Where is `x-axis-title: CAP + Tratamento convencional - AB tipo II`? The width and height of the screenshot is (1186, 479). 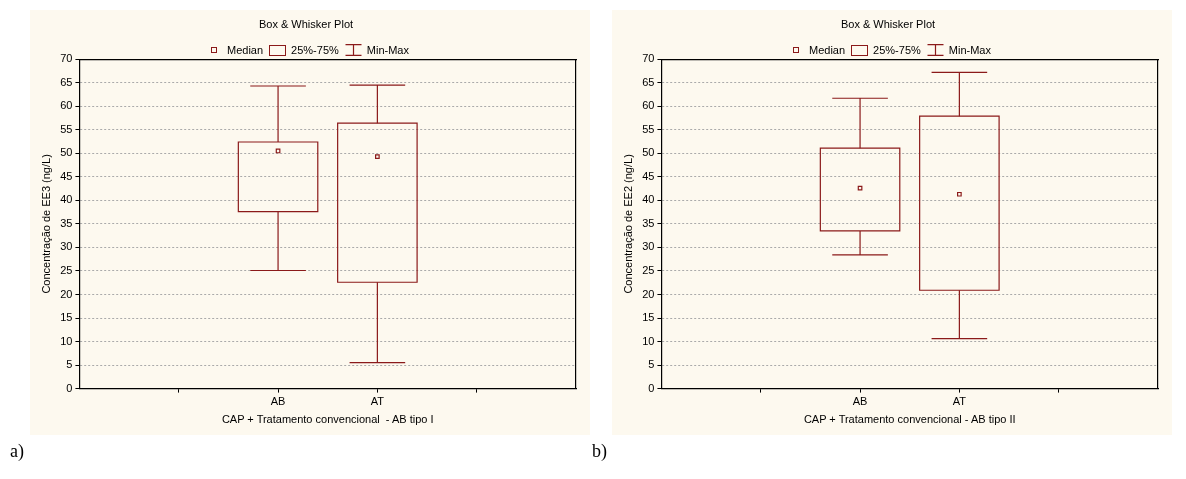
x-axis-title: CAP + Tratamento convencional - AB tipo II is located at coordinates (909, 419).